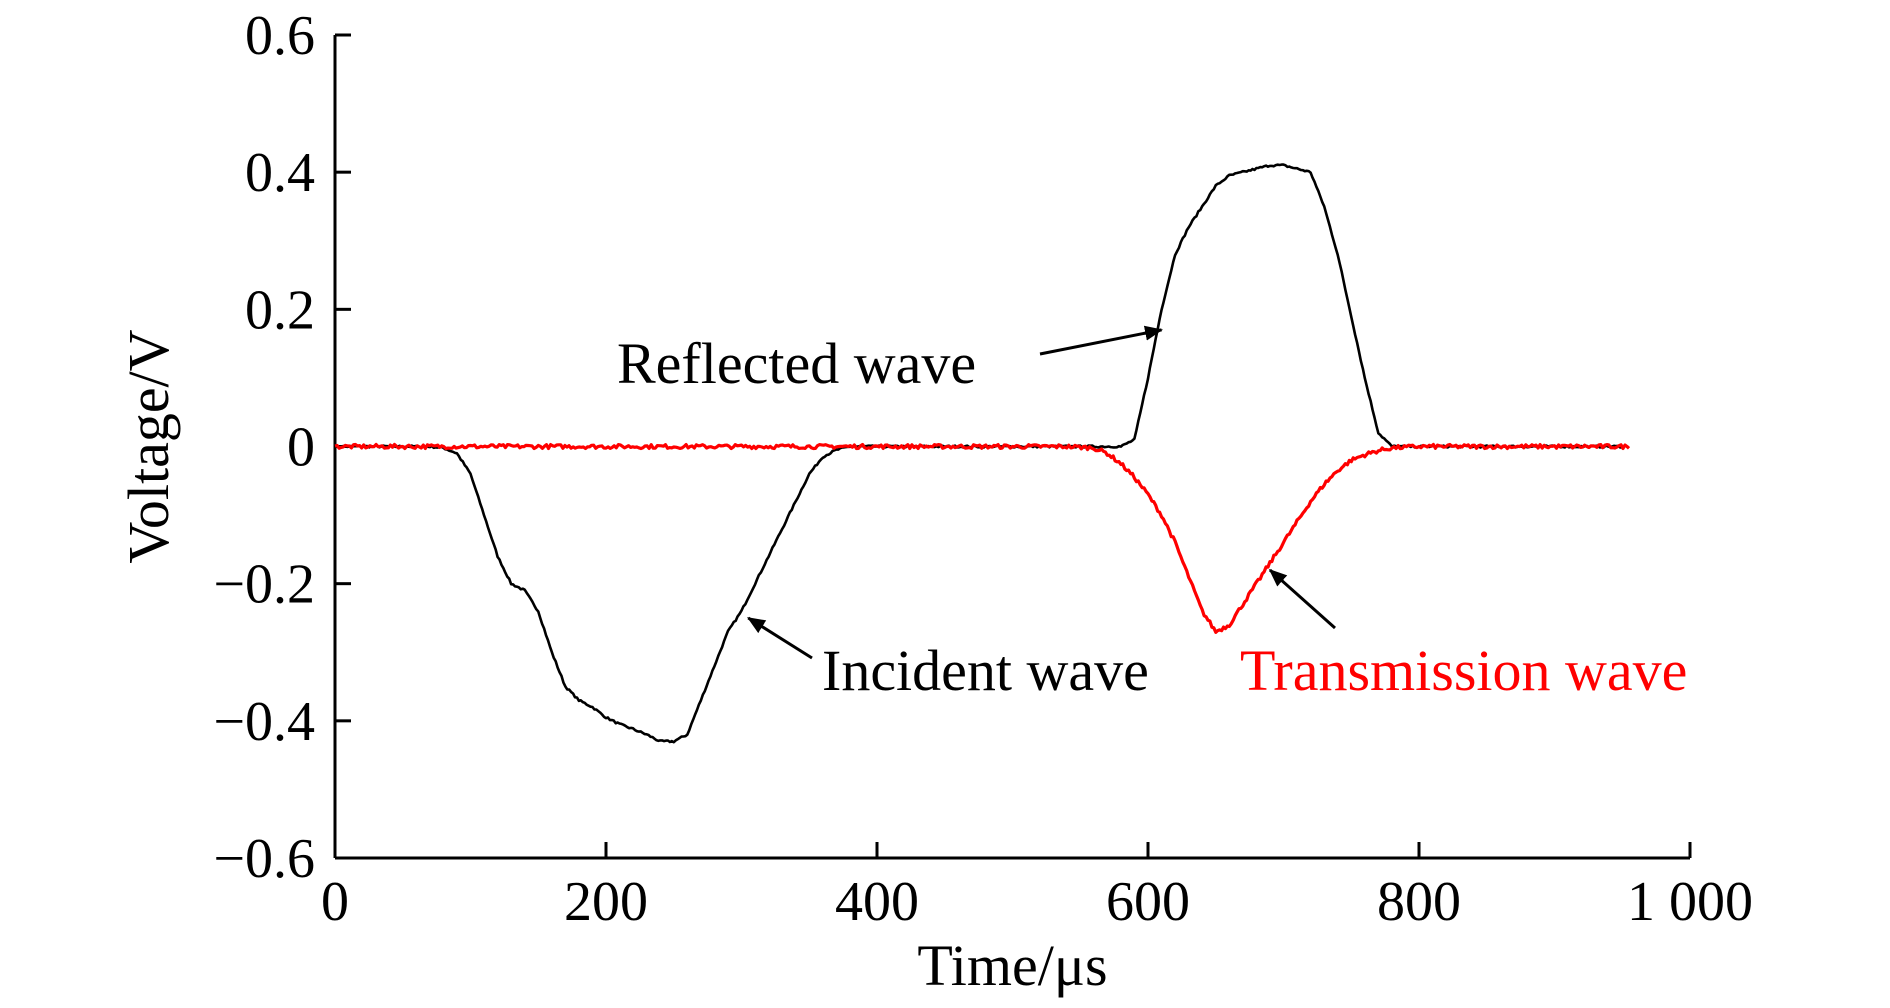 The image size is (1890, 1008). Describe the element at coordinates (1463, 670) in the screenshot. I see `annotation-label: Transmission wave` at that location.